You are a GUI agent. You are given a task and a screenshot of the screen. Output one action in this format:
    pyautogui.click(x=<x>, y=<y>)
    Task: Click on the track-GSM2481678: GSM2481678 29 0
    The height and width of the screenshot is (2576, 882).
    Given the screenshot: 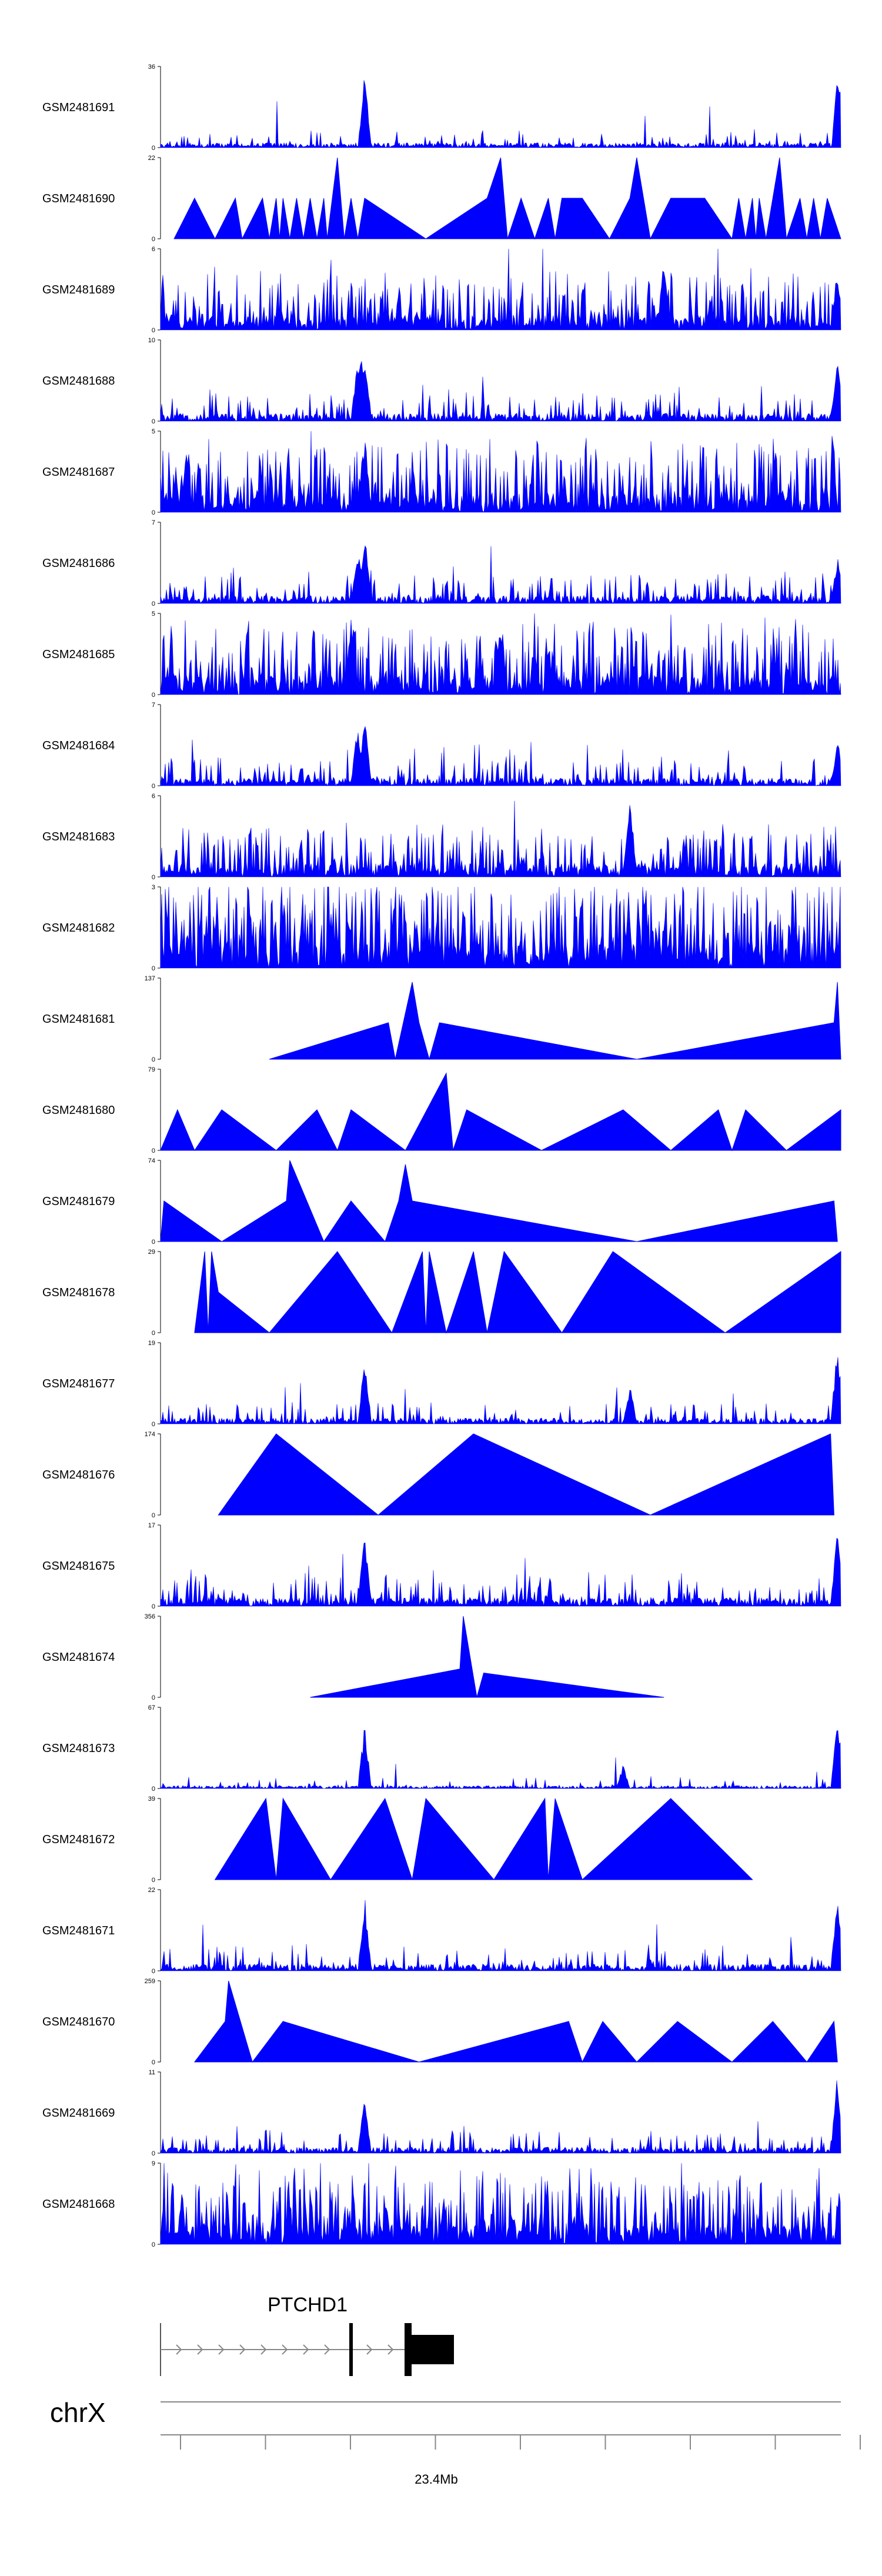 What is the action you would take?
    pyautogui.click(x=441, y=1293)
    